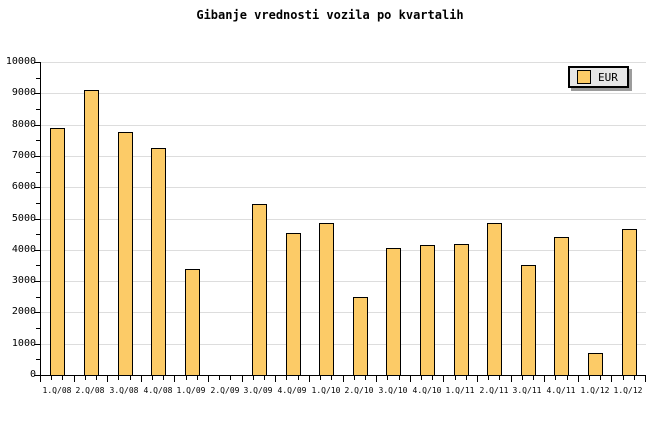 The height and width of the screenshot is (440, 660). Describe the element at coordinates (561, 390) in the screenshot. I see `x-tick-label: 4.Q/11` at that location.